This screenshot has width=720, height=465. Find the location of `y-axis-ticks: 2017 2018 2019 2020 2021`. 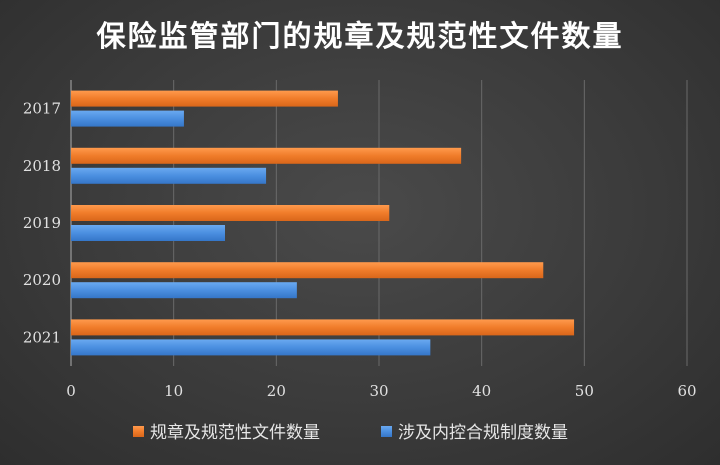

y-axis-ticks: 2017 2018 2019 2020 2021 is located at coordinates (42, 223).